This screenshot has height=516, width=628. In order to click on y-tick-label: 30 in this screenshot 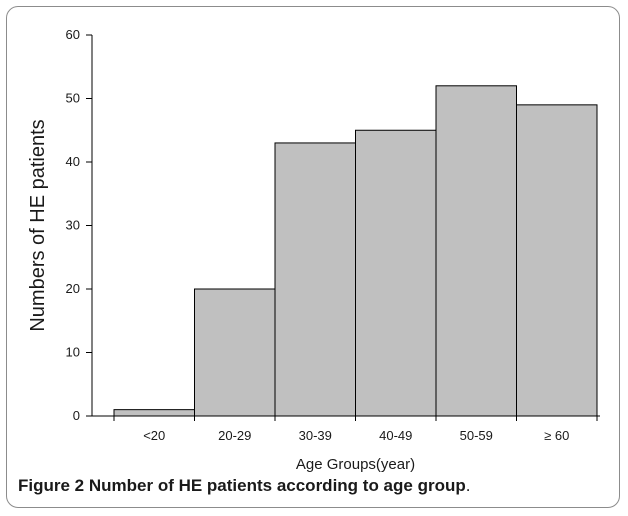, I will do `click(73, 225)`.